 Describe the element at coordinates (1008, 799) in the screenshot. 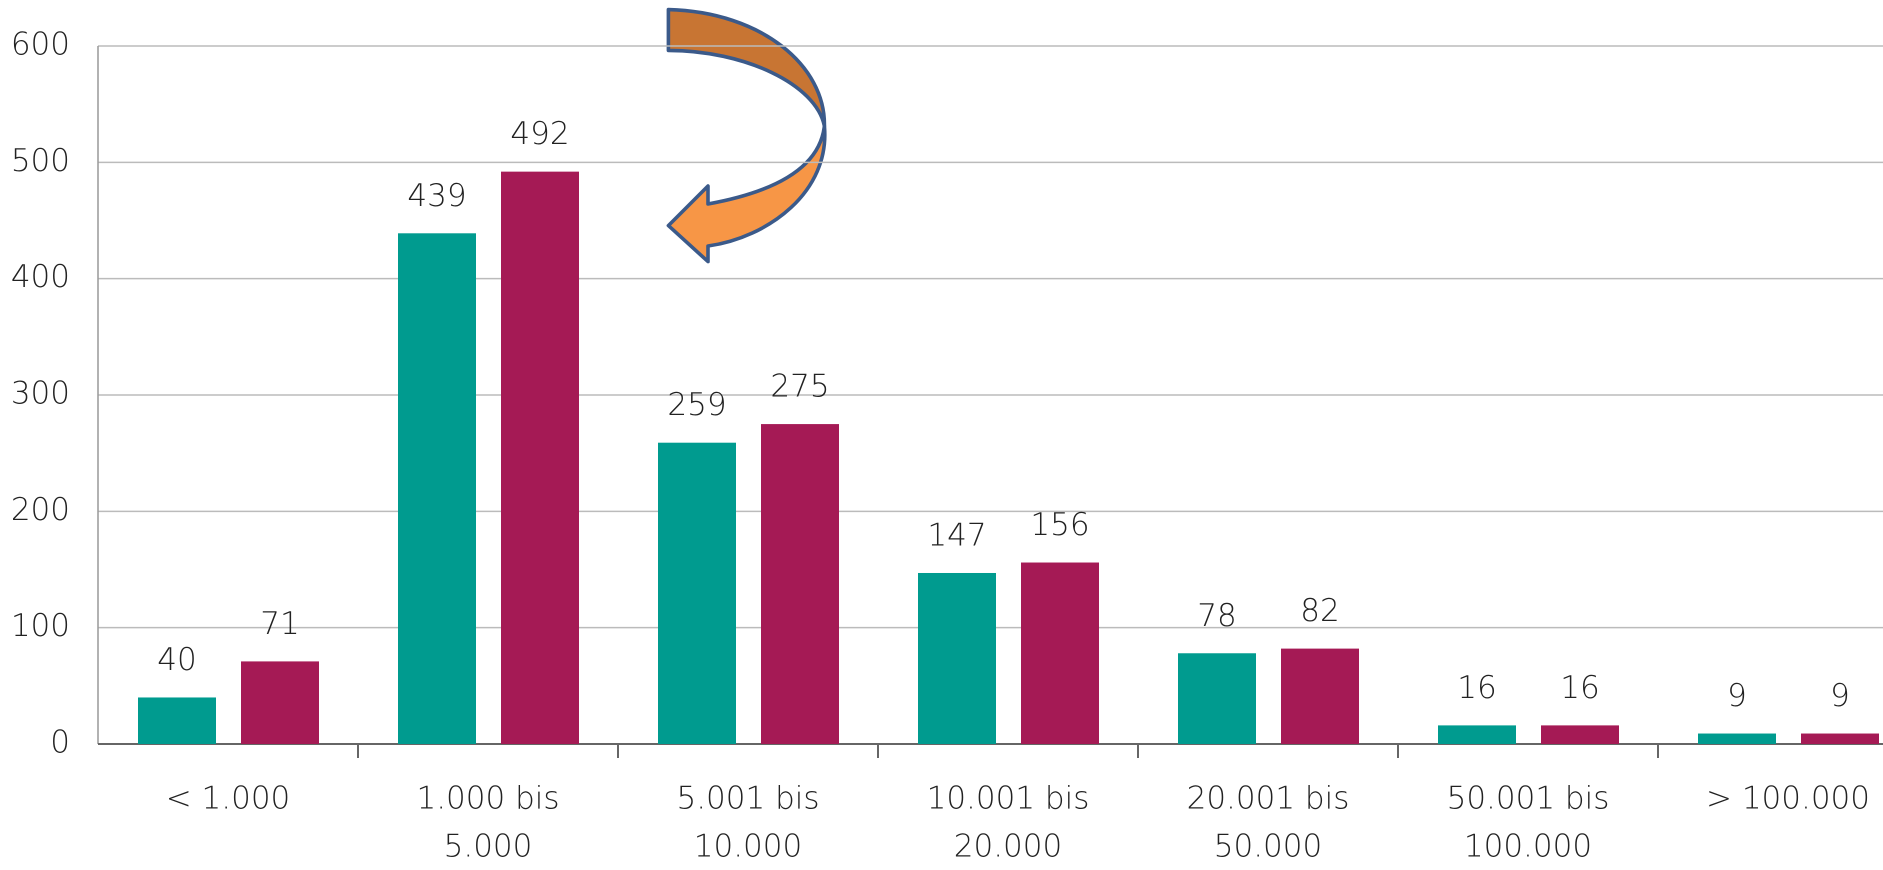

I see `x-tick-label: 10.001 bis` at that location.